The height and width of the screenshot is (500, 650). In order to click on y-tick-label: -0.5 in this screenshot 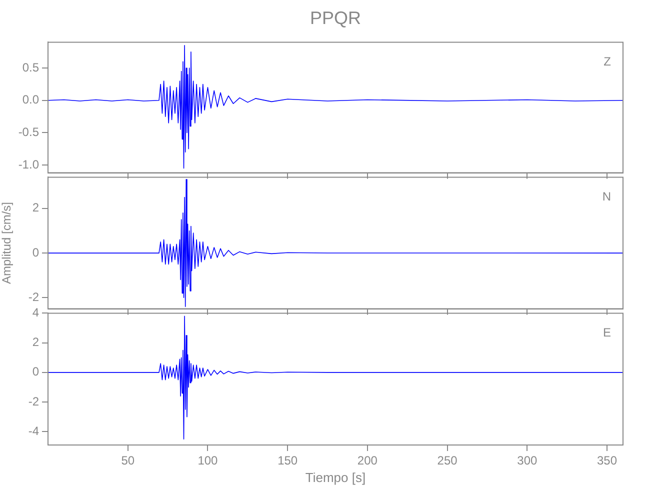, I will do `click(29, 132)`.